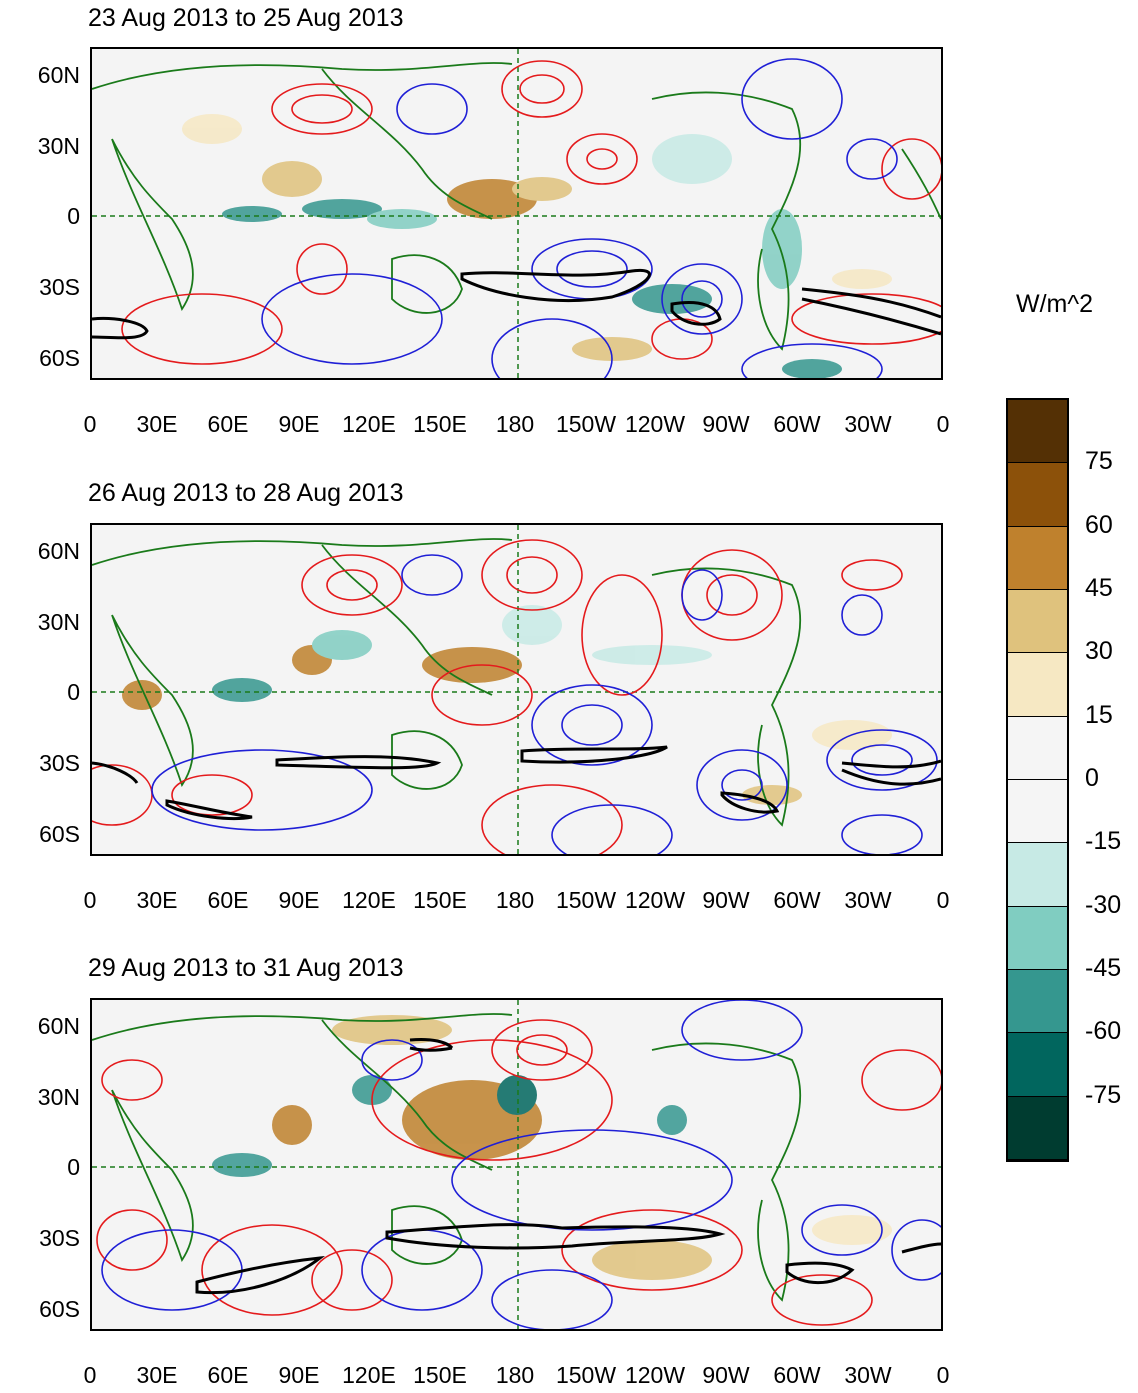  I want to click on colorbar-label: -75, so click(1103, 1094).